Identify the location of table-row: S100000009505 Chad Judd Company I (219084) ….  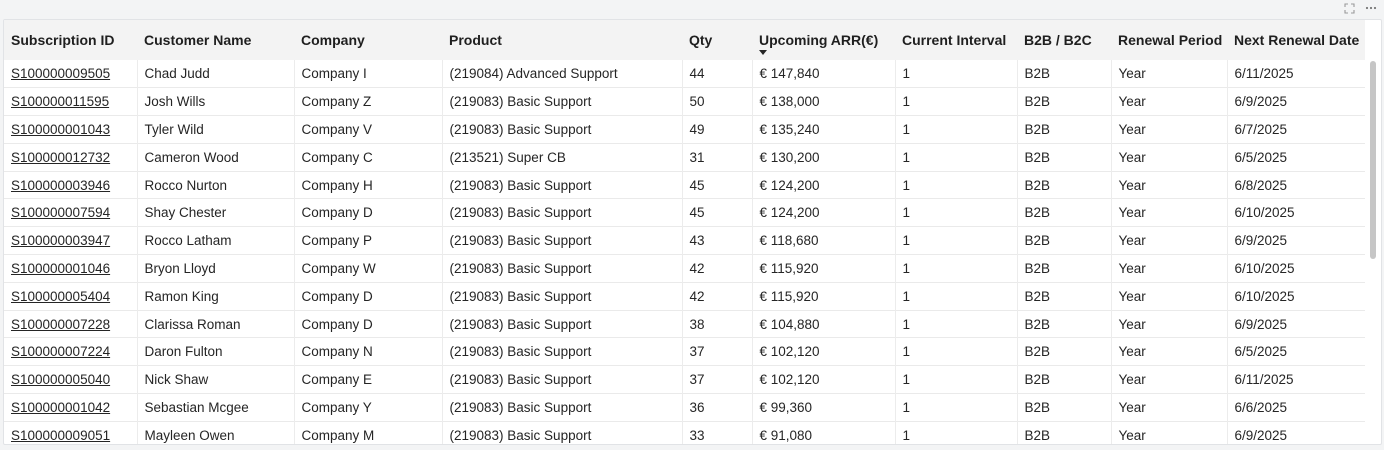
(684, 74).